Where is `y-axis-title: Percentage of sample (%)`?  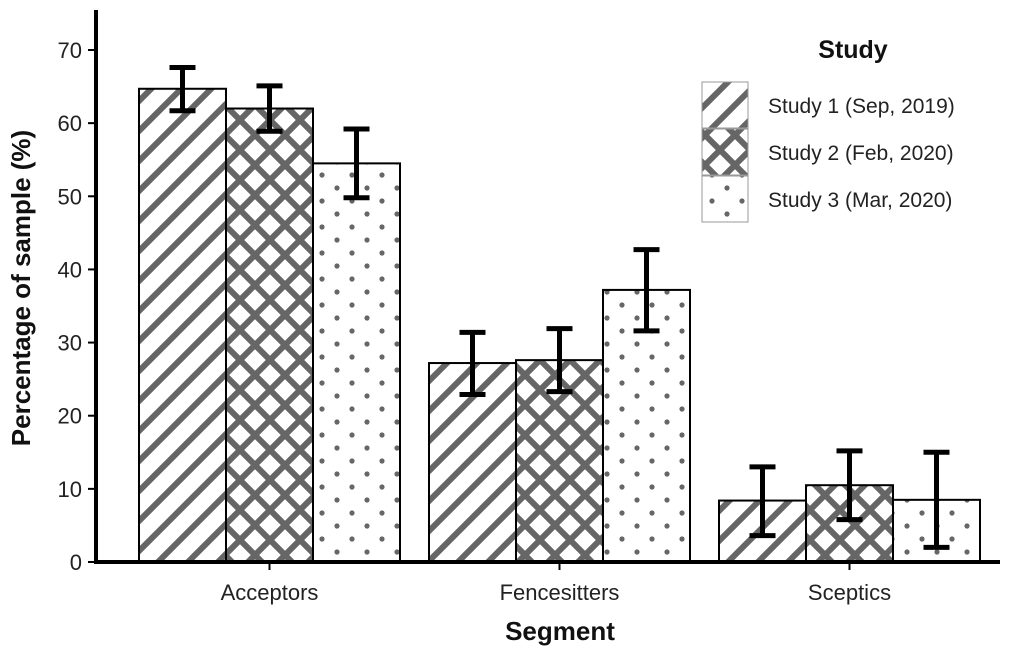
y-axis-title: Percentage of sample (%) is located at coordinates (21, 288).